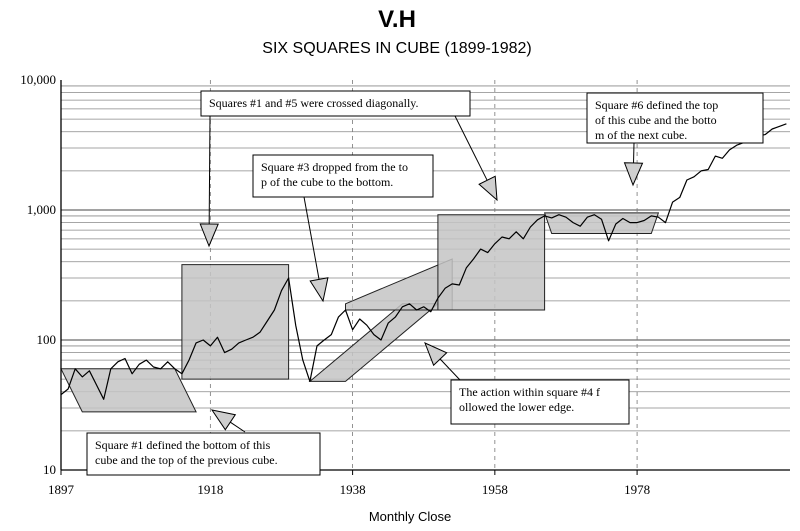 The height and width of the screenshot is (531, 800). I want to click on x-axis-label: Monthly Close, so click(410, 516).